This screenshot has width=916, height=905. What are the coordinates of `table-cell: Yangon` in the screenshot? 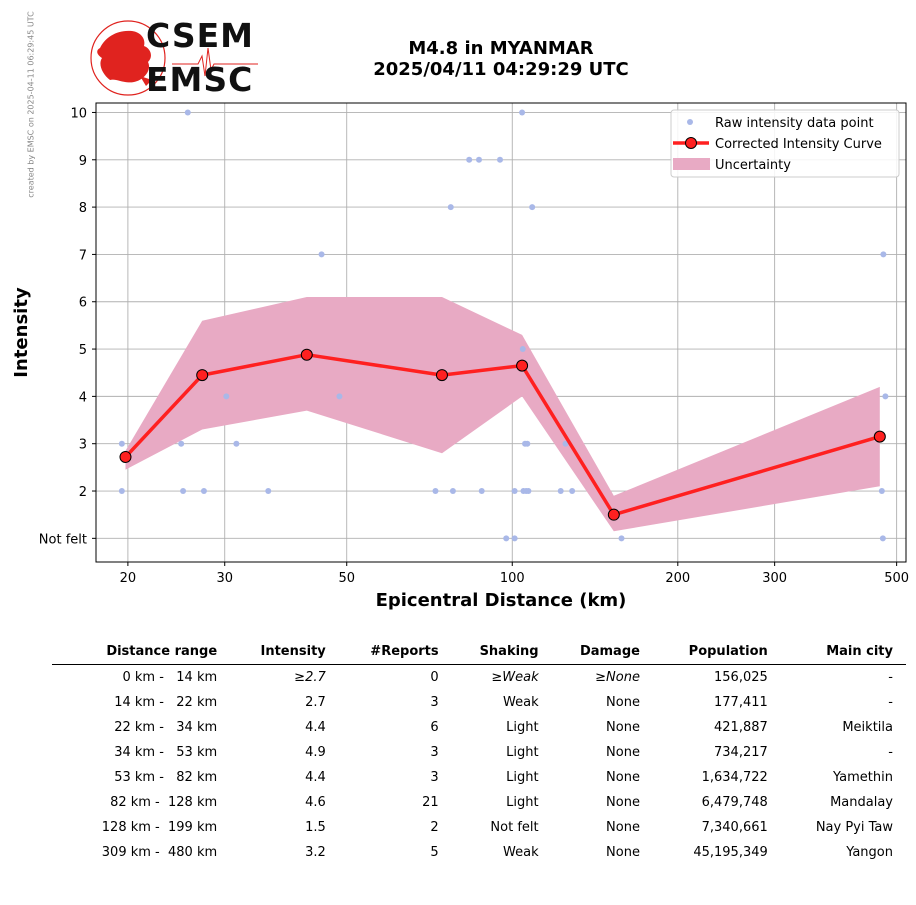 It's located at (869, 852).